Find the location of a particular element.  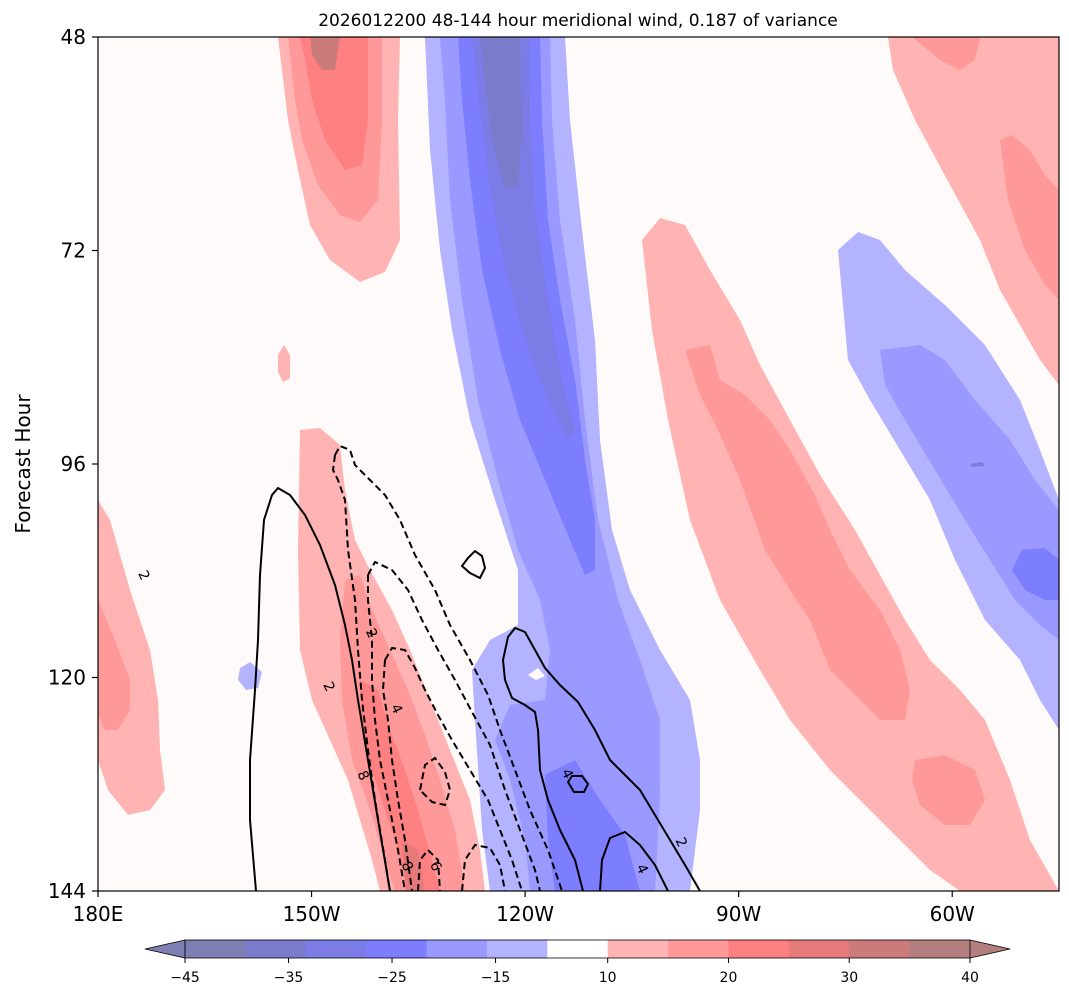

colorbar-tick-label: 40 is located at coordinates (970, 978).